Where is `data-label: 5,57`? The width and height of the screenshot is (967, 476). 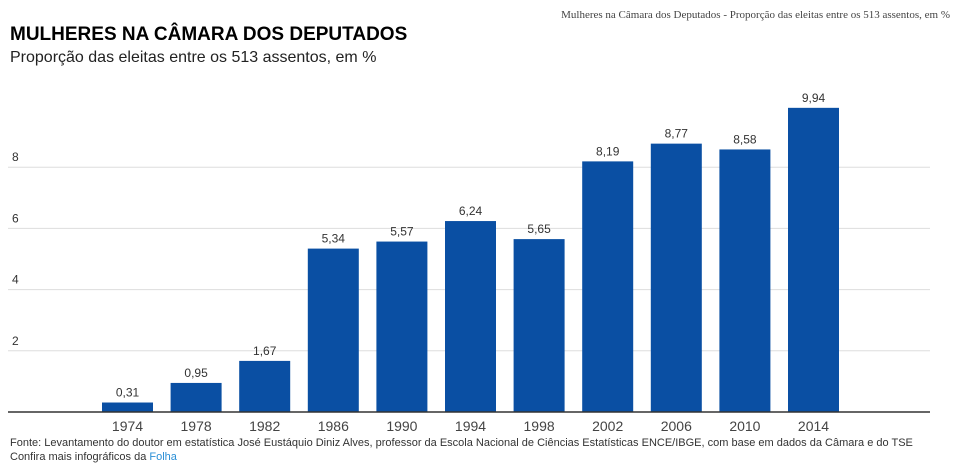 data-label: 5,57 is located at coordinates (402, 232).